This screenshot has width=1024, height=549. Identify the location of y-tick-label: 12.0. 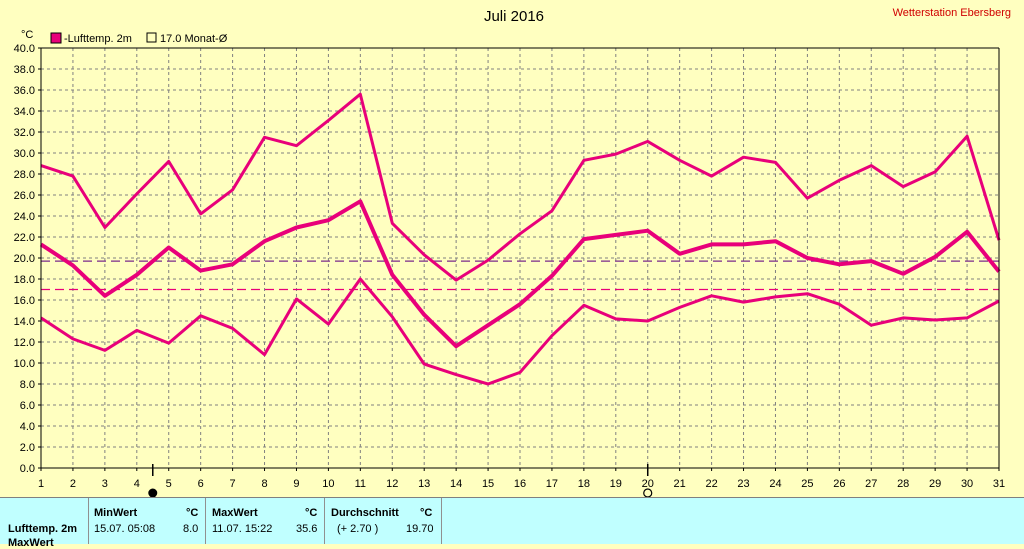
(24, 343).